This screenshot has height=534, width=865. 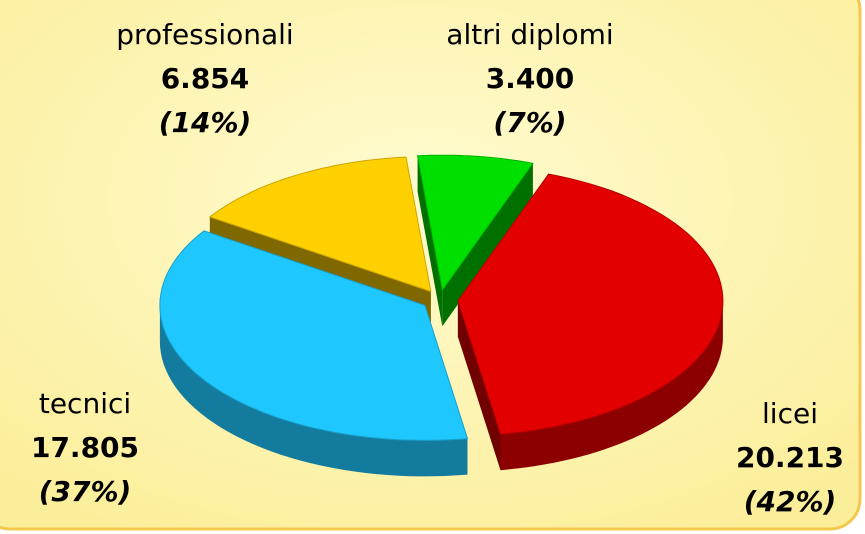 I want to click on percentage-label: (42%), so click(x=790, y=501).